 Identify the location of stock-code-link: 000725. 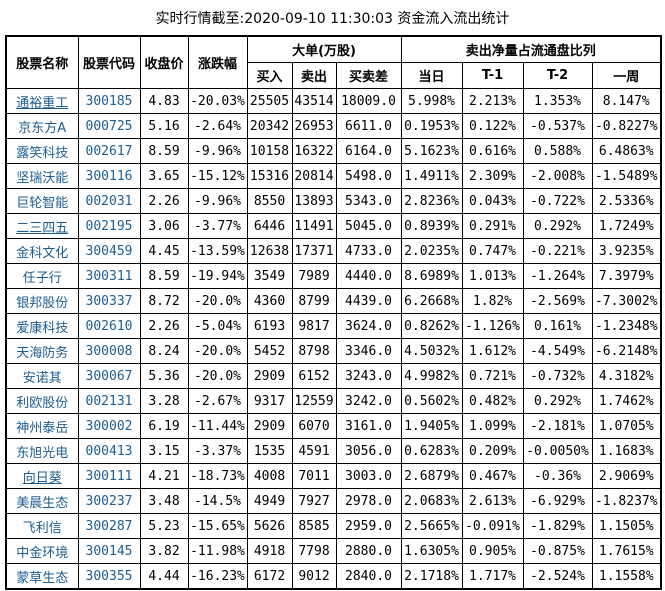
(109, 126).